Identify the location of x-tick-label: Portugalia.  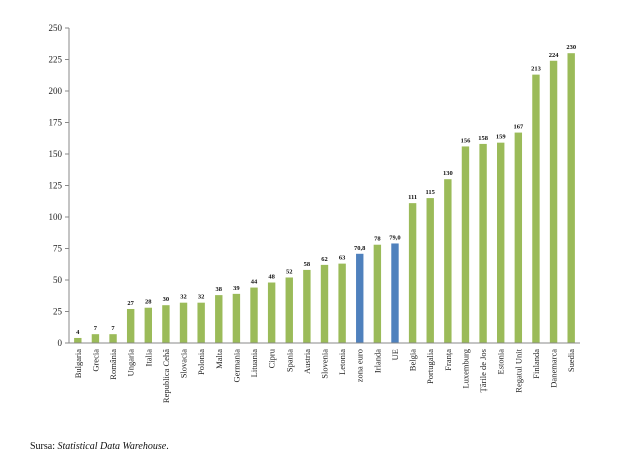
(430, 366).